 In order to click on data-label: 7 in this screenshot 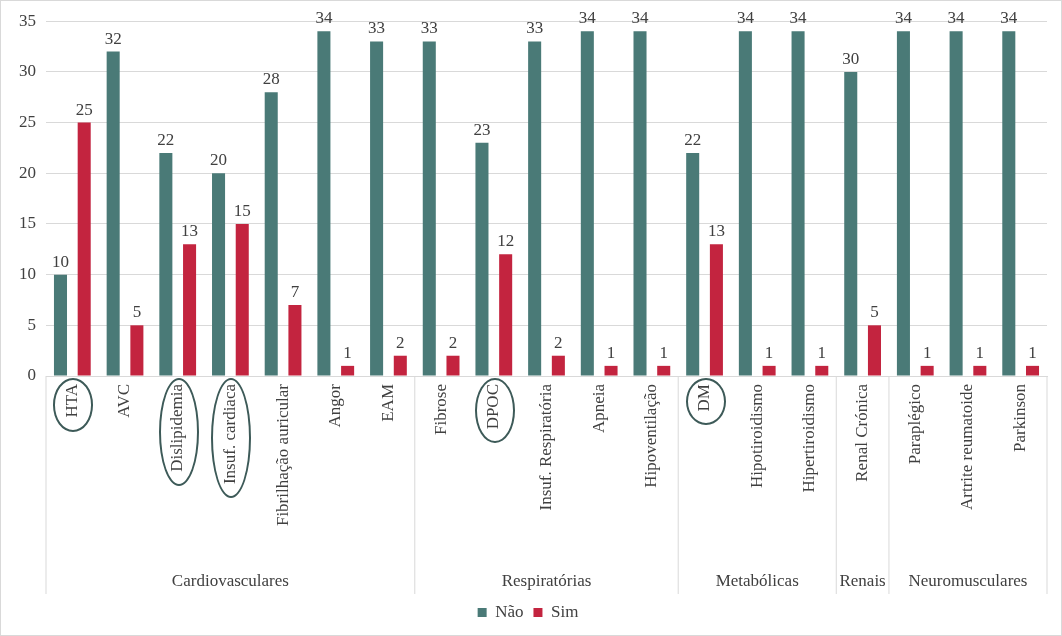, I will do `click(295, 292)`.